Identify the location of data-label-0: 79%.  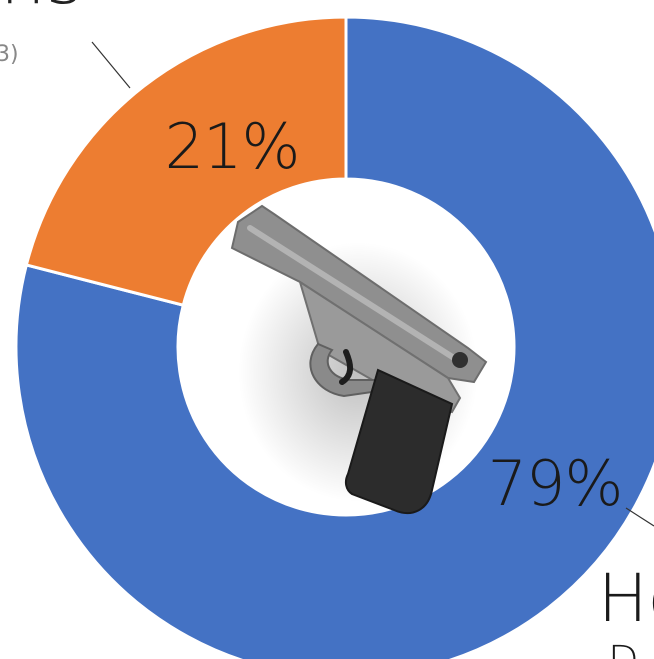
(555, 483).